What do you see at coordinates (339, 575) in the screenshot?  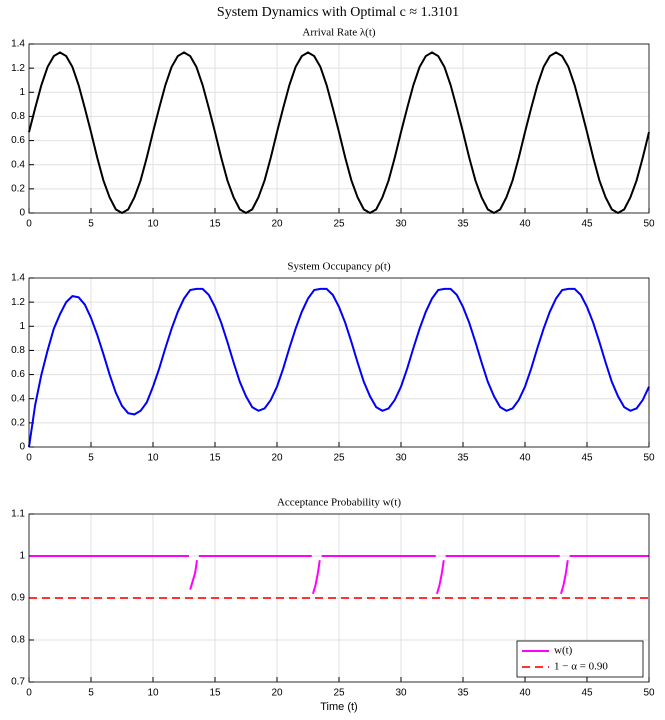 I see `series-line` at bounding box center [339, 575].